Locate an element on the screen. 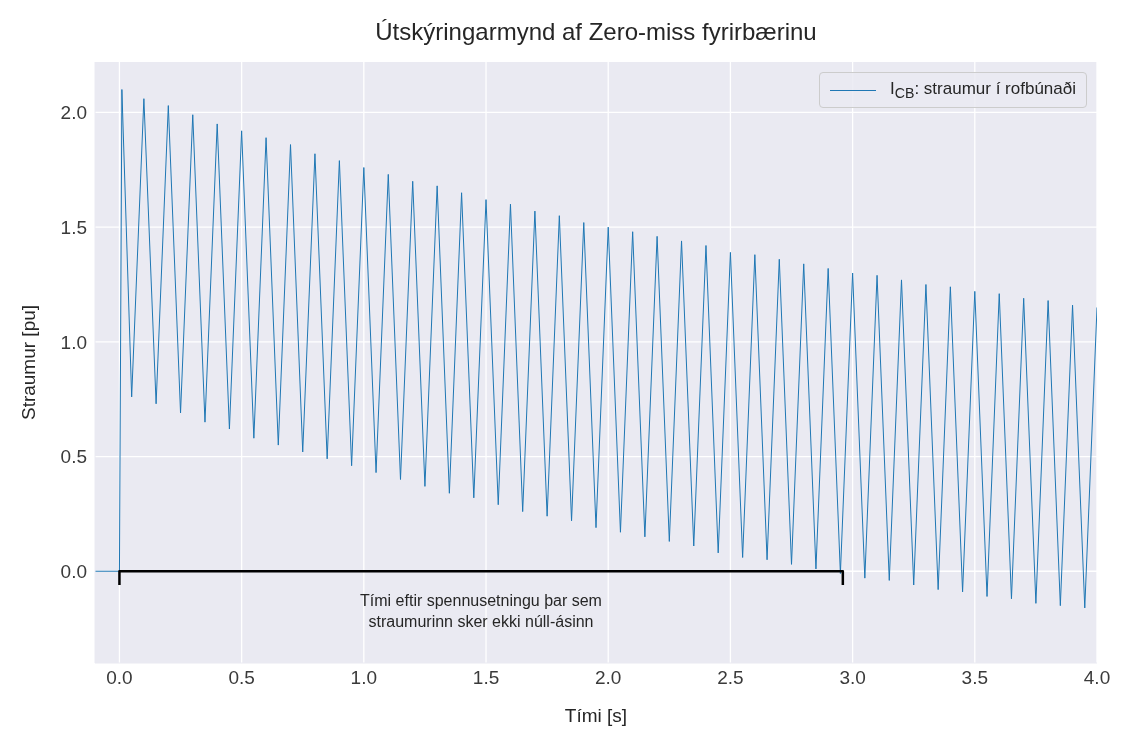 The width and height of the screenshot is (1121, 734). legend-label: I$_{CB}$: straumur í rofbúnaði is located at coordinates (983, 90).